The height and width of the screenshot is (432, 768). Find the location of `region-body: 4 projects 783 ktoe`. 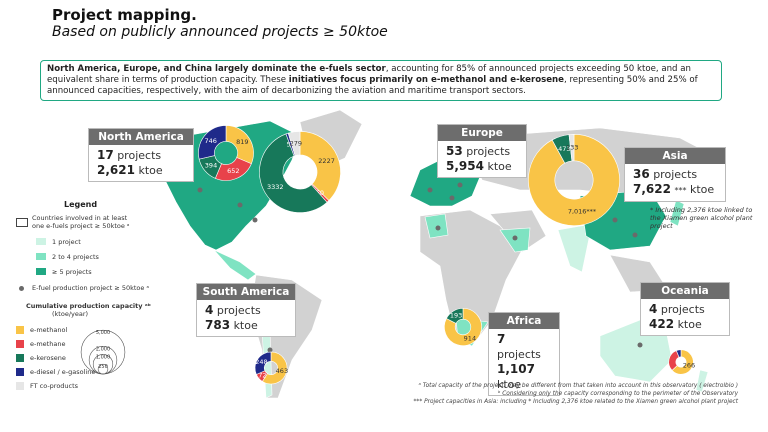

region-body: 4 projects 783 ktoe is located at coordinates (246, 318).